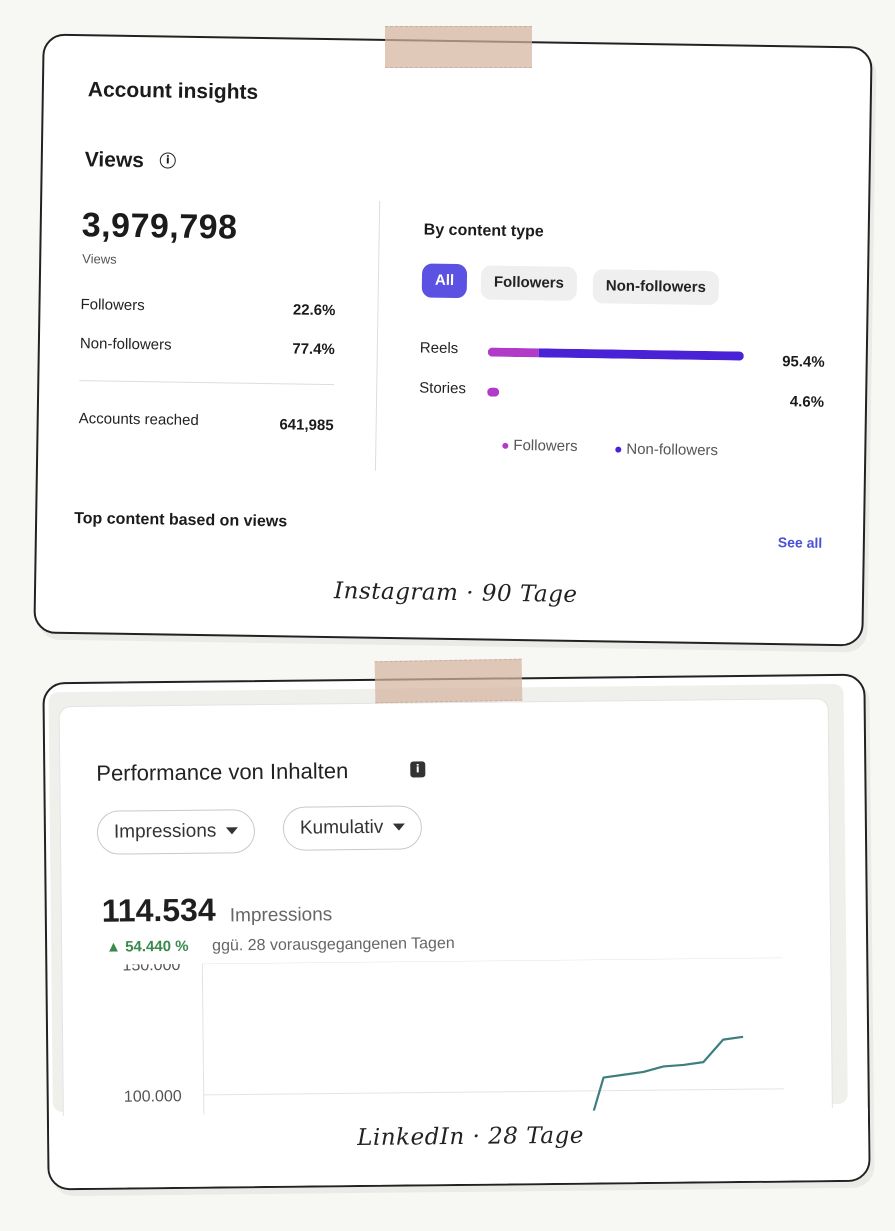 This screenshot has width=895, height=1231. I want to click on mode-dropdown-label: Kumulativ, so click(341, 827).